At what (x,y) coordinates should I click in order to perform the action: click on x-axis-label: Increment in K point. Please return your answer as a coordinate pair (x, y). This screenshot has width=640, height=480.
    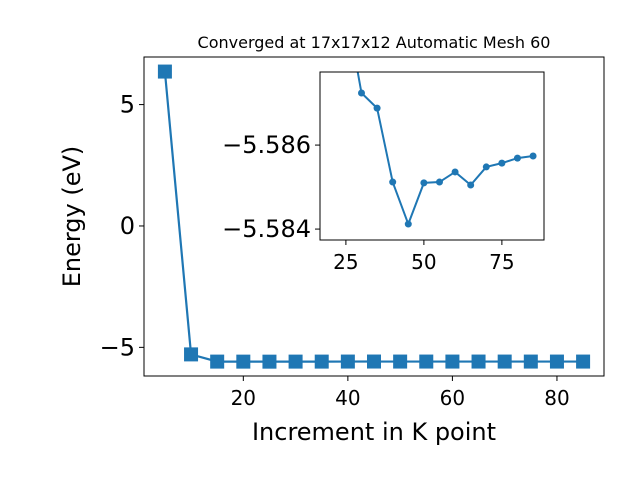
    Looking at the image, I should click on (374, 432).